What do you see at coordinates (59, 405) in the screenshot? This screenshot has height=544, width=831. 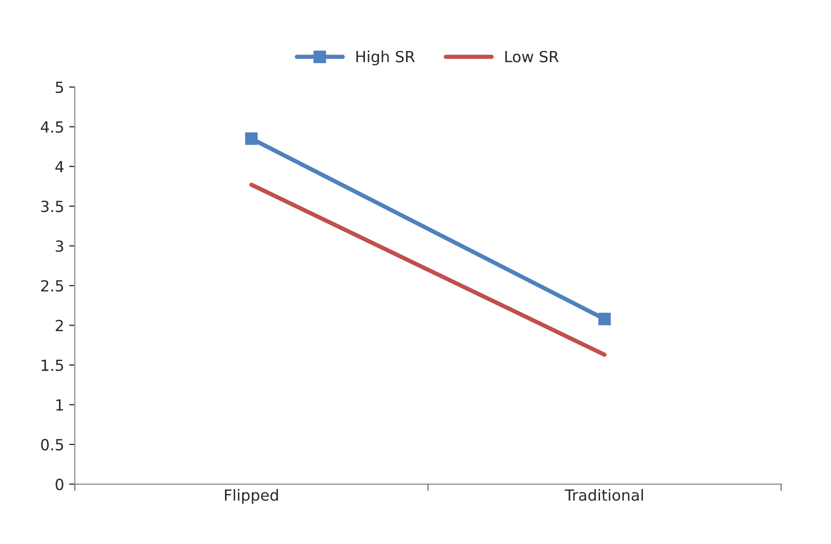 I see `y-tick-label: 1` at bounding box center [59, 405].